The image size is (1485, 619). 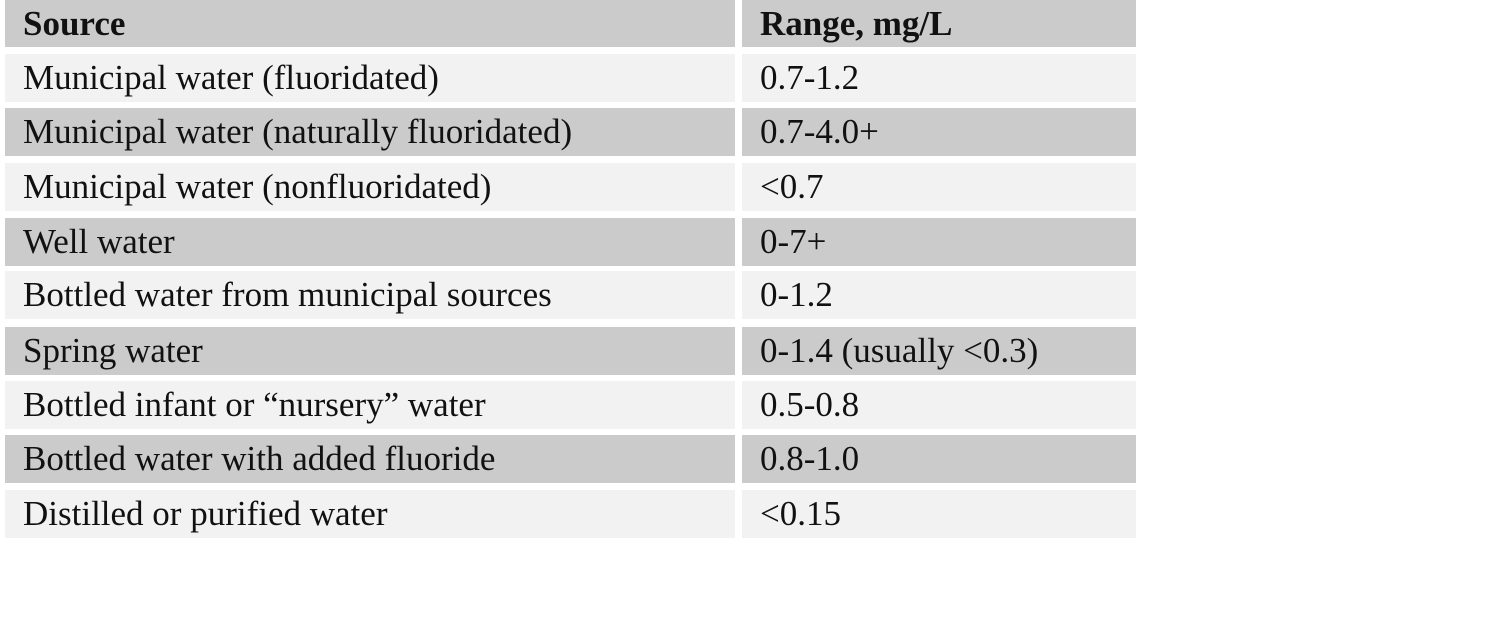 What do you see at coordinates (939, 132) in the screenshot?
I see `range-cell: 0.7-4.0+` at bounding box center [939, 132].